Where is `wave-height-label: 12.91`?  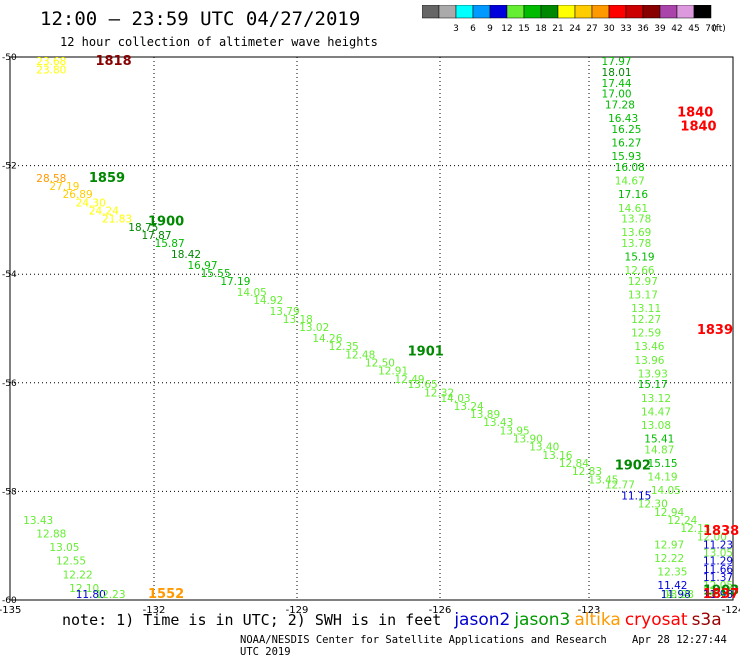
wave-height-label: 12.91 is located at coordinates (393, 372).